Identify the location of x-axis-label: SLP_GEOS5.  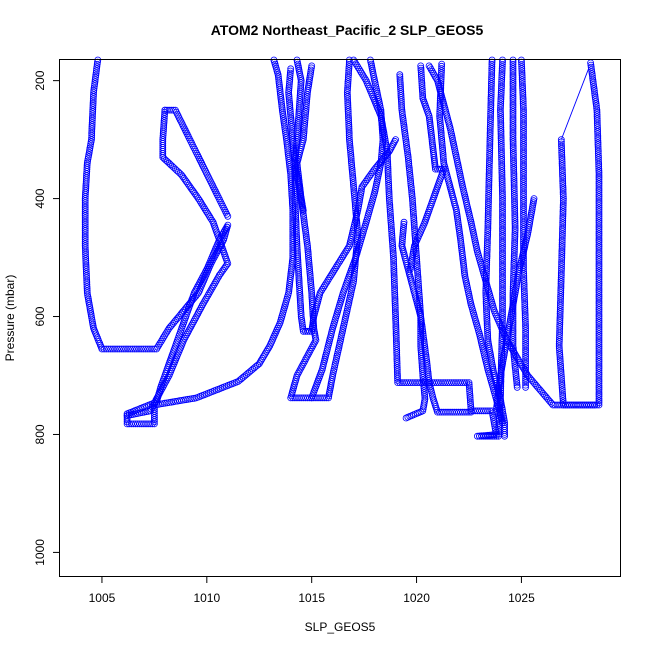
(340, 627).